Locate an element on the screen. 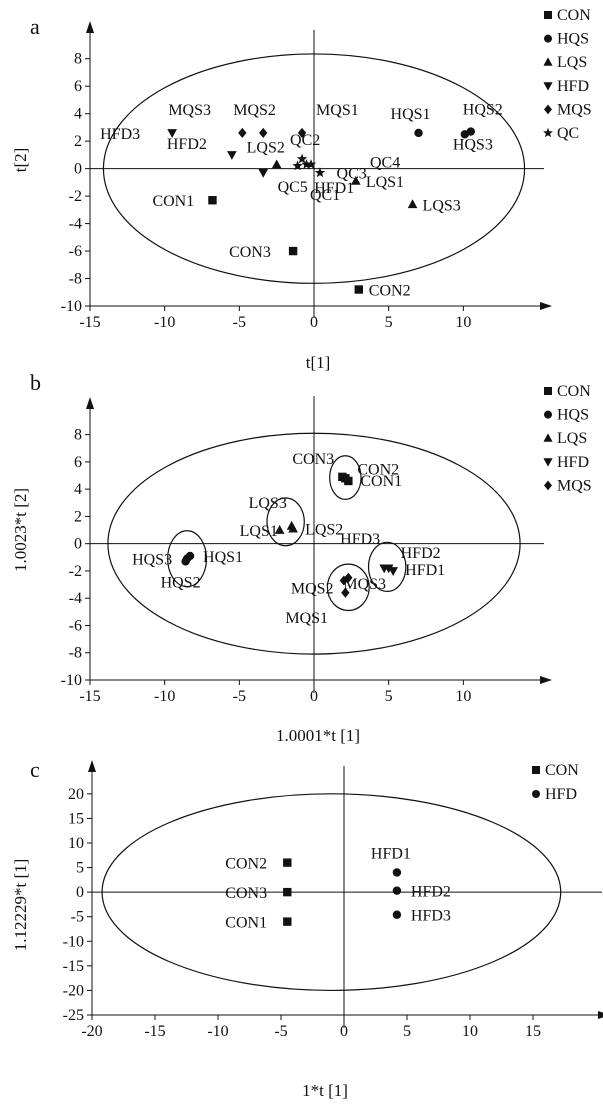 This screenshot has height=1119, width=603. panel-label: c is located at coordinates (35, 769).